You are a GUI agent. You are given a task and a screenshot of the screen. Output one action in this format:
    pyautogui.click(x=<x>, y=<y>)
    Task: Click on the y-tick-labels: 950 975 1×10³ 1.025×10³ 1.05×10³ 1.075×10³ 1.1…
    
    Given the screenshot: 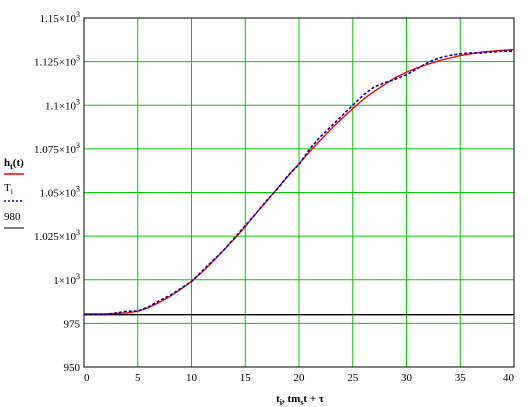 What is the action you would take?
    pyautogui.click(x=57, y=192)
    